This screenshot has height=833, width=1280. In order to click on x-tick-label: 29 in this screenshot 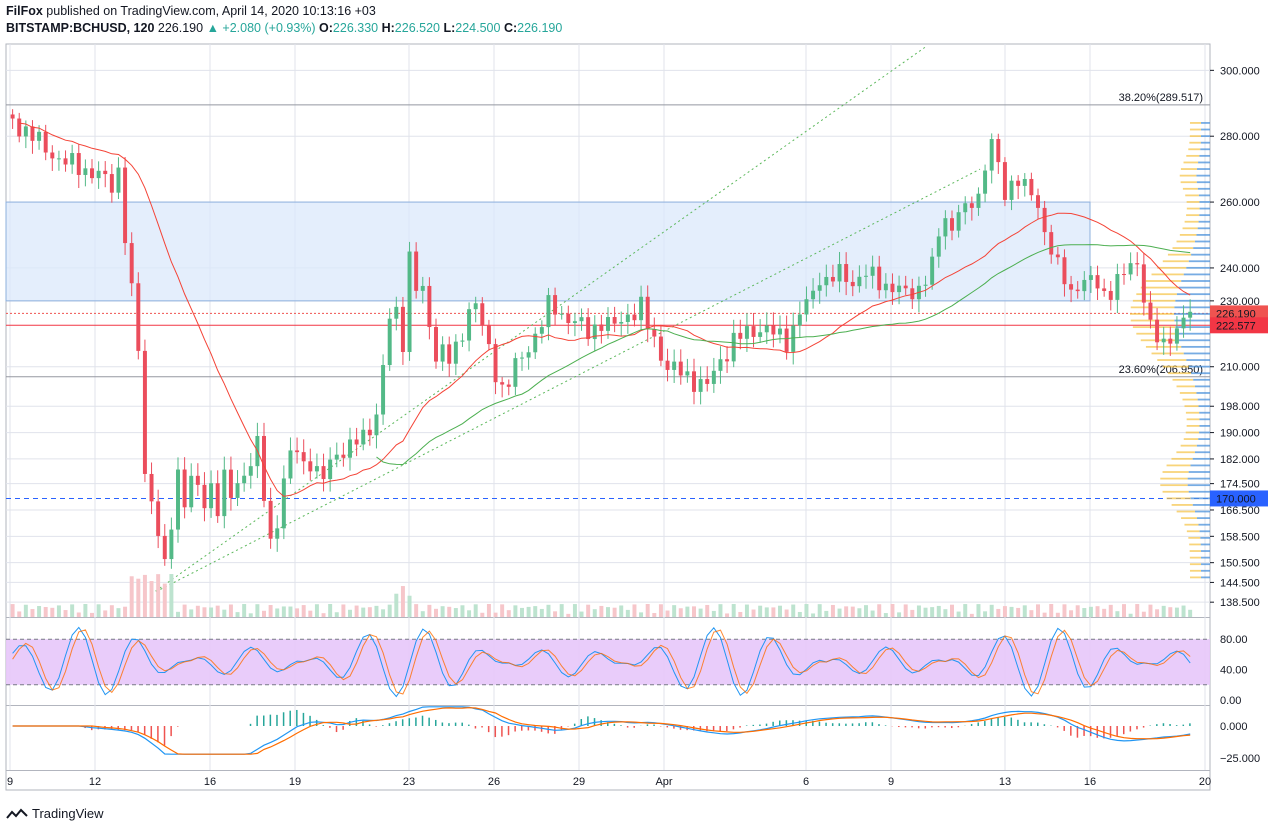, I will do `click(579, 782)`.